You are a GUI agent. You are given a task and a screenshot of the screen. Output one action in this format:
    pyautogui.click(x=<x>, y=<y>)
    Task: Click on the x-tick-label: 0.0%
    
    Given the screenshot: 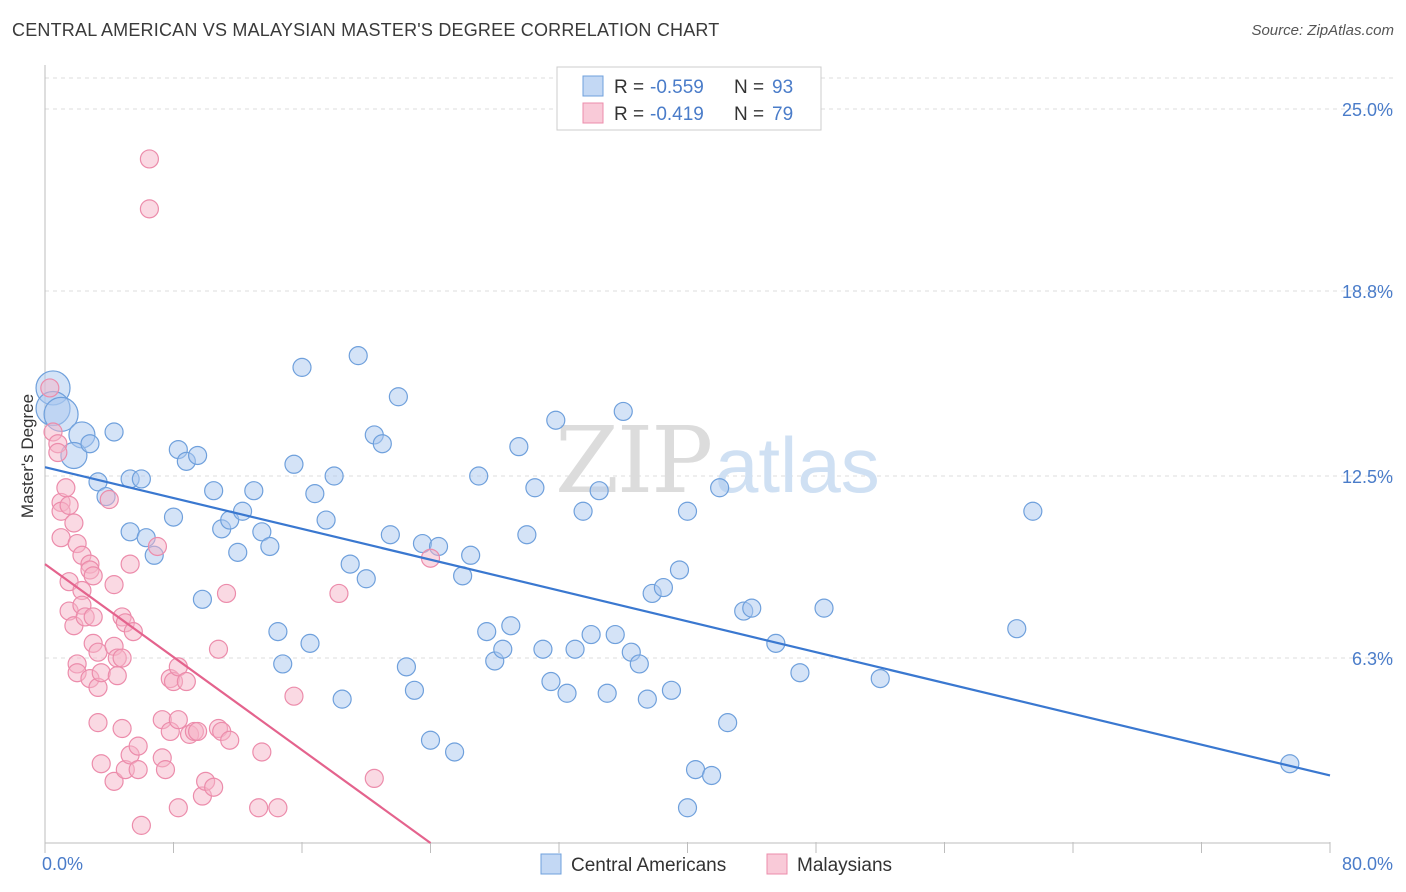 What is the action you would take?
    pyautogui.click(x=62, y=864)
    